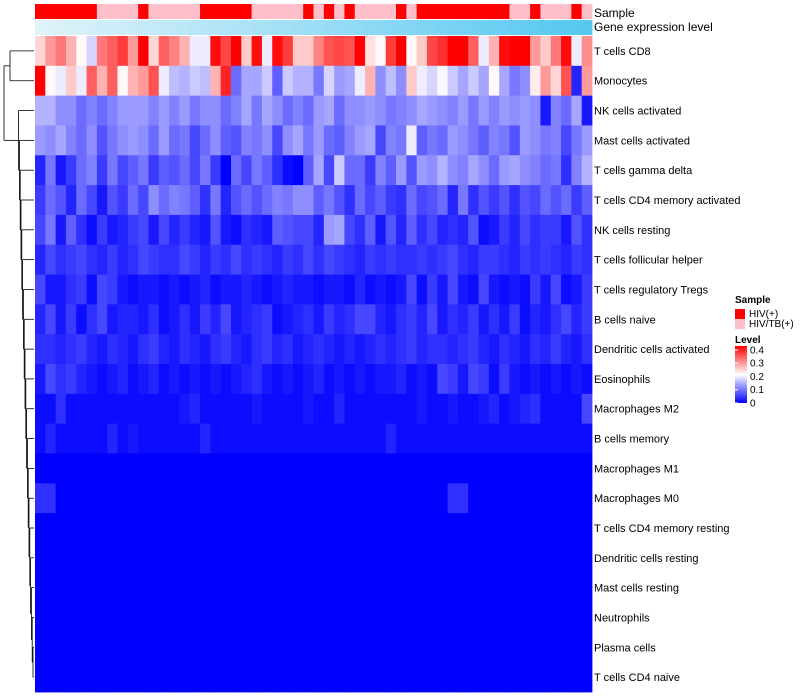  What do you see at coordinates (614, 13) in the screenshot?
I see `sample-annotation-label: Sample` at bounding box center [614, 13].